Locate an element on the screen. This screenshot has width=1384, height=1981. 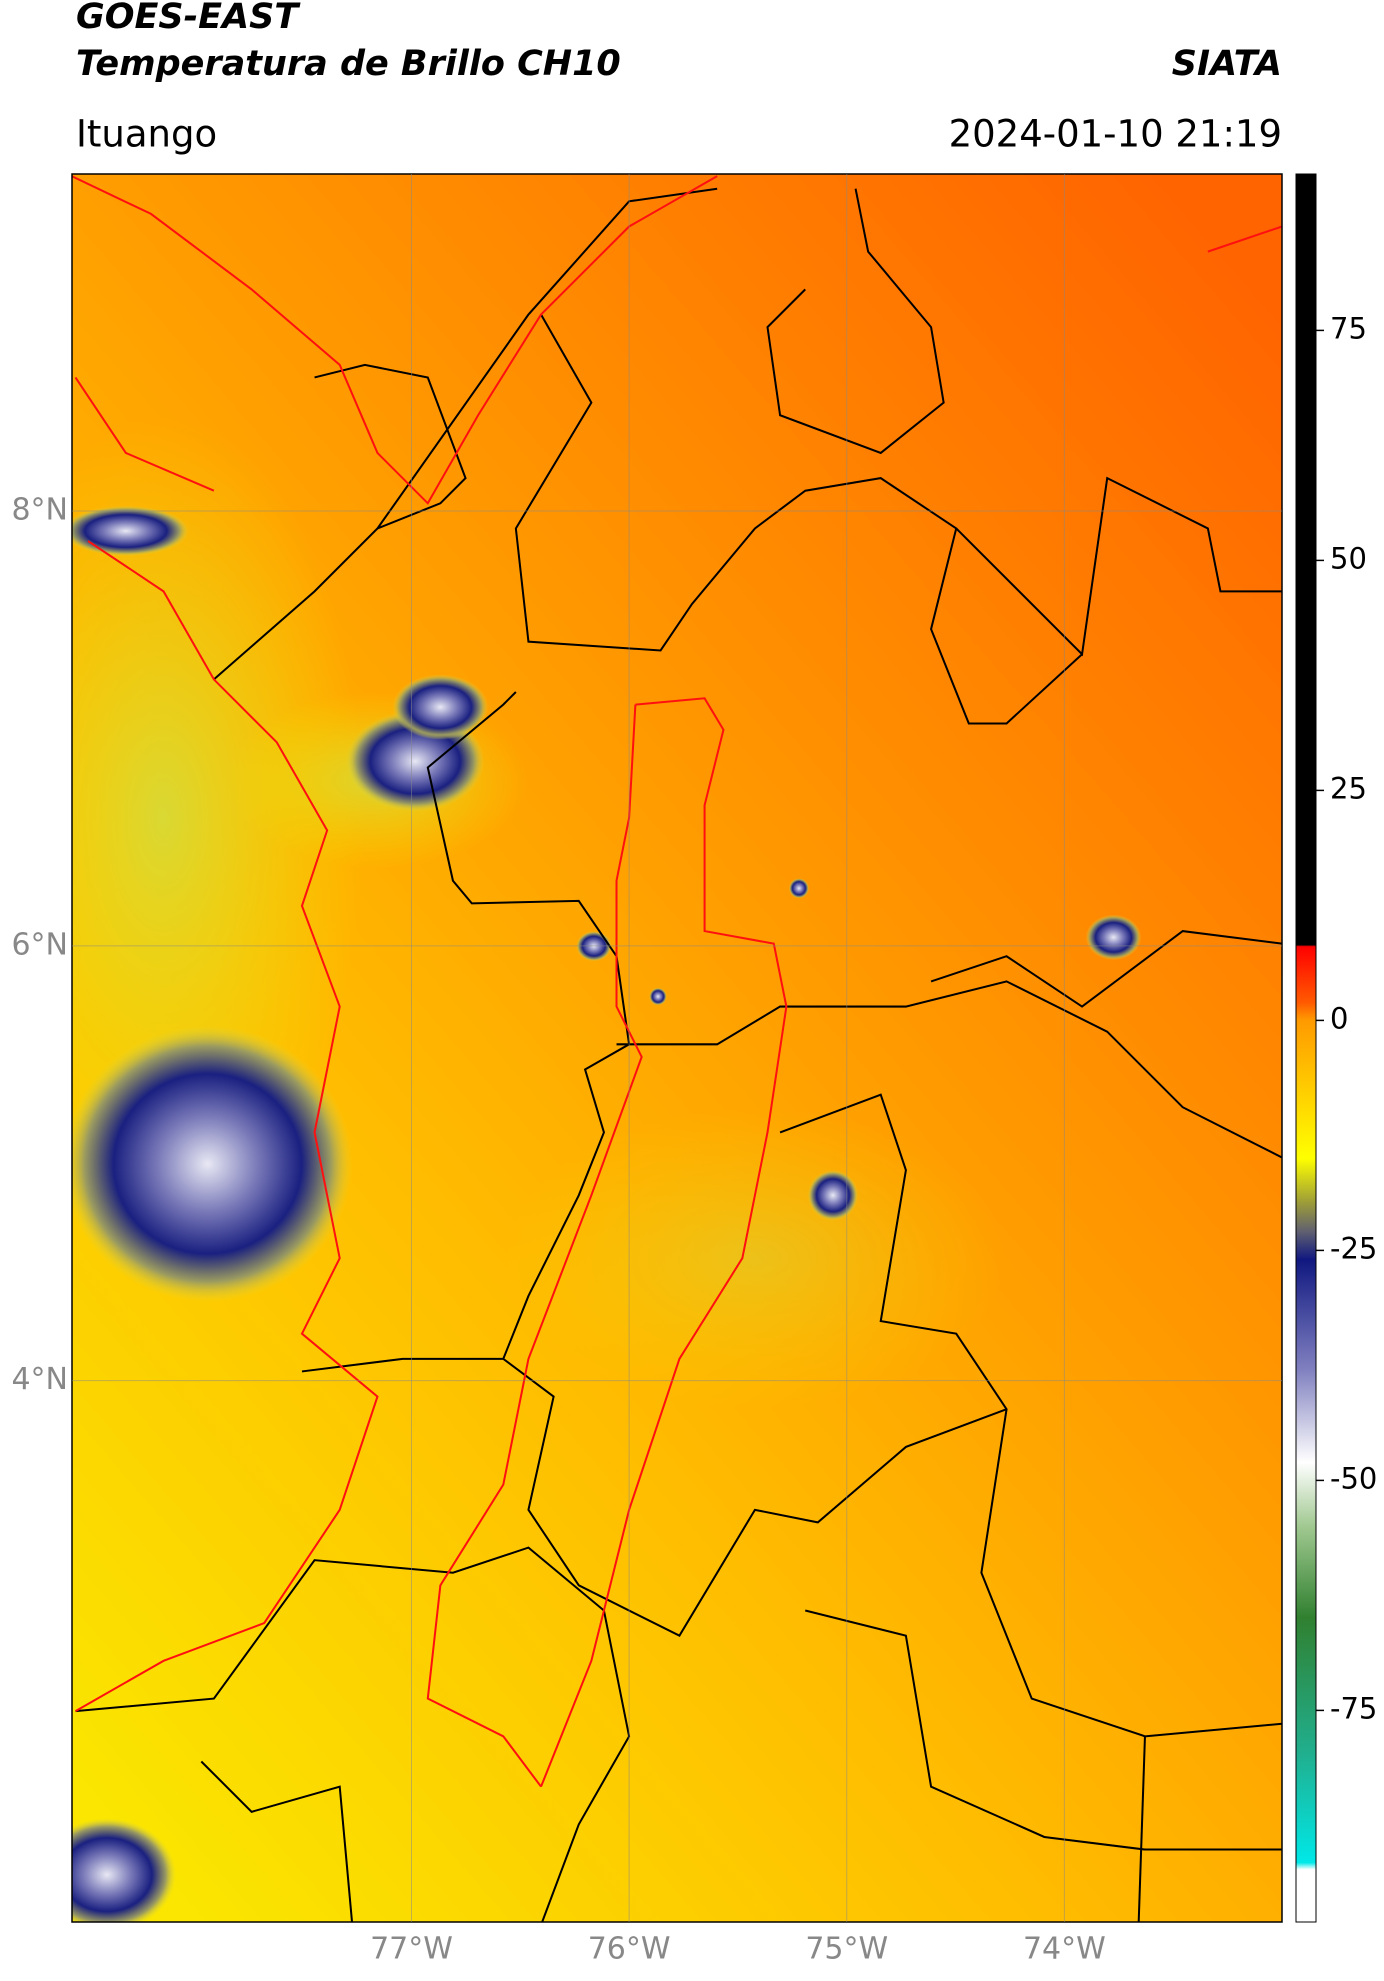
title: GOES-EAST is located at coordinates (188, 18).